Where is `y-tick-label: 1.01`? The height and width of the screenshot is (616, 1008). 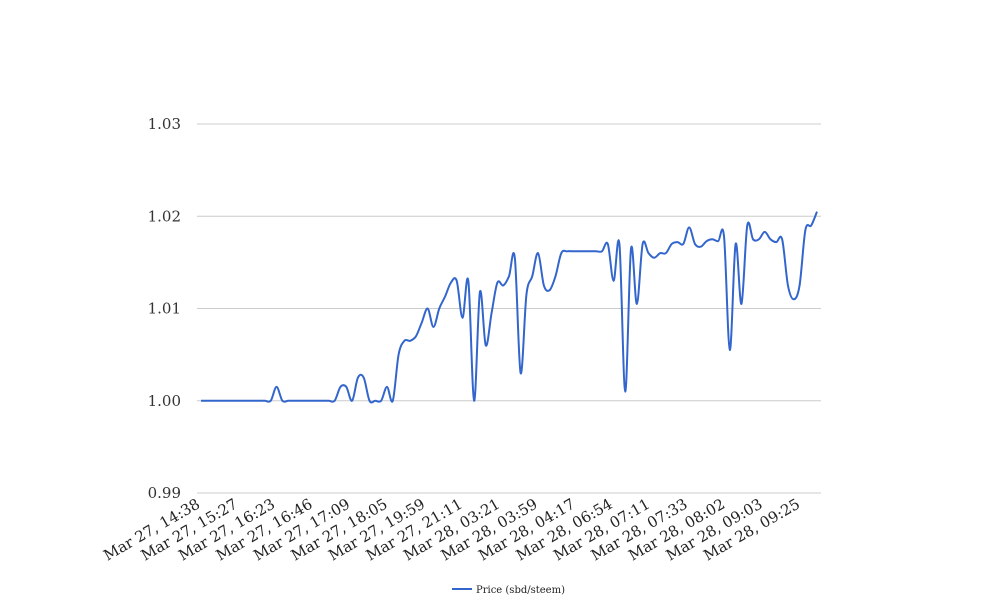
y-tick-label: 1.01 is located at coordinates (164, 309).